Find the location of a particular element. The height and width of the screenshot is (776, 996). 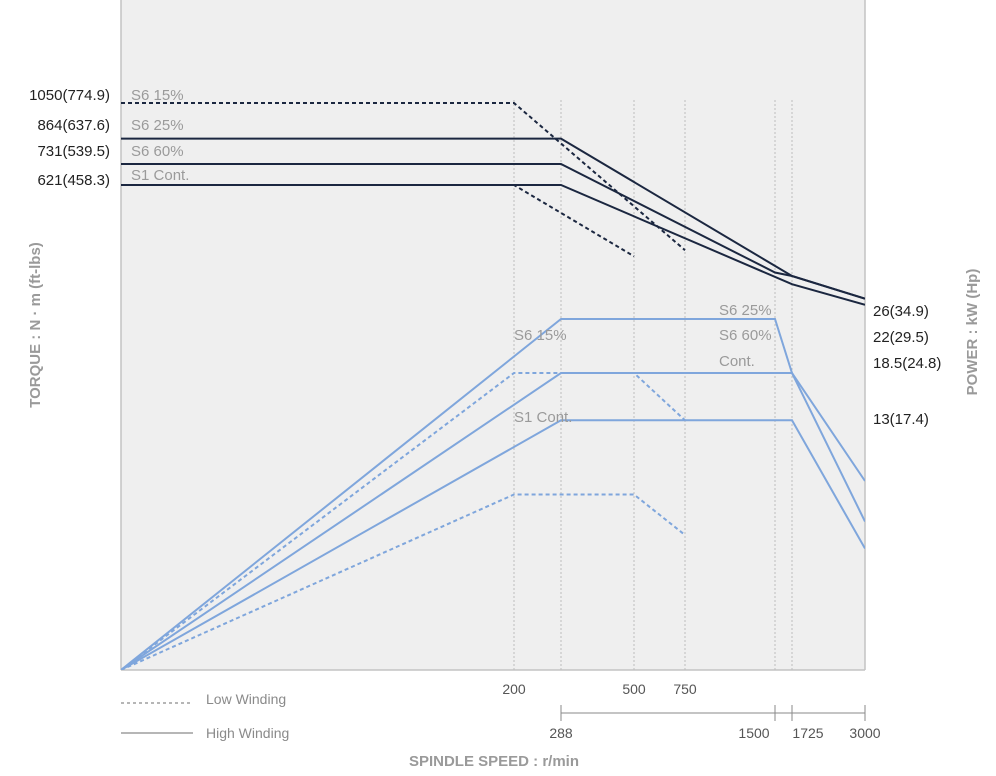

torque-label-s6-15: S6 15% is located at coordinates (157, 95).